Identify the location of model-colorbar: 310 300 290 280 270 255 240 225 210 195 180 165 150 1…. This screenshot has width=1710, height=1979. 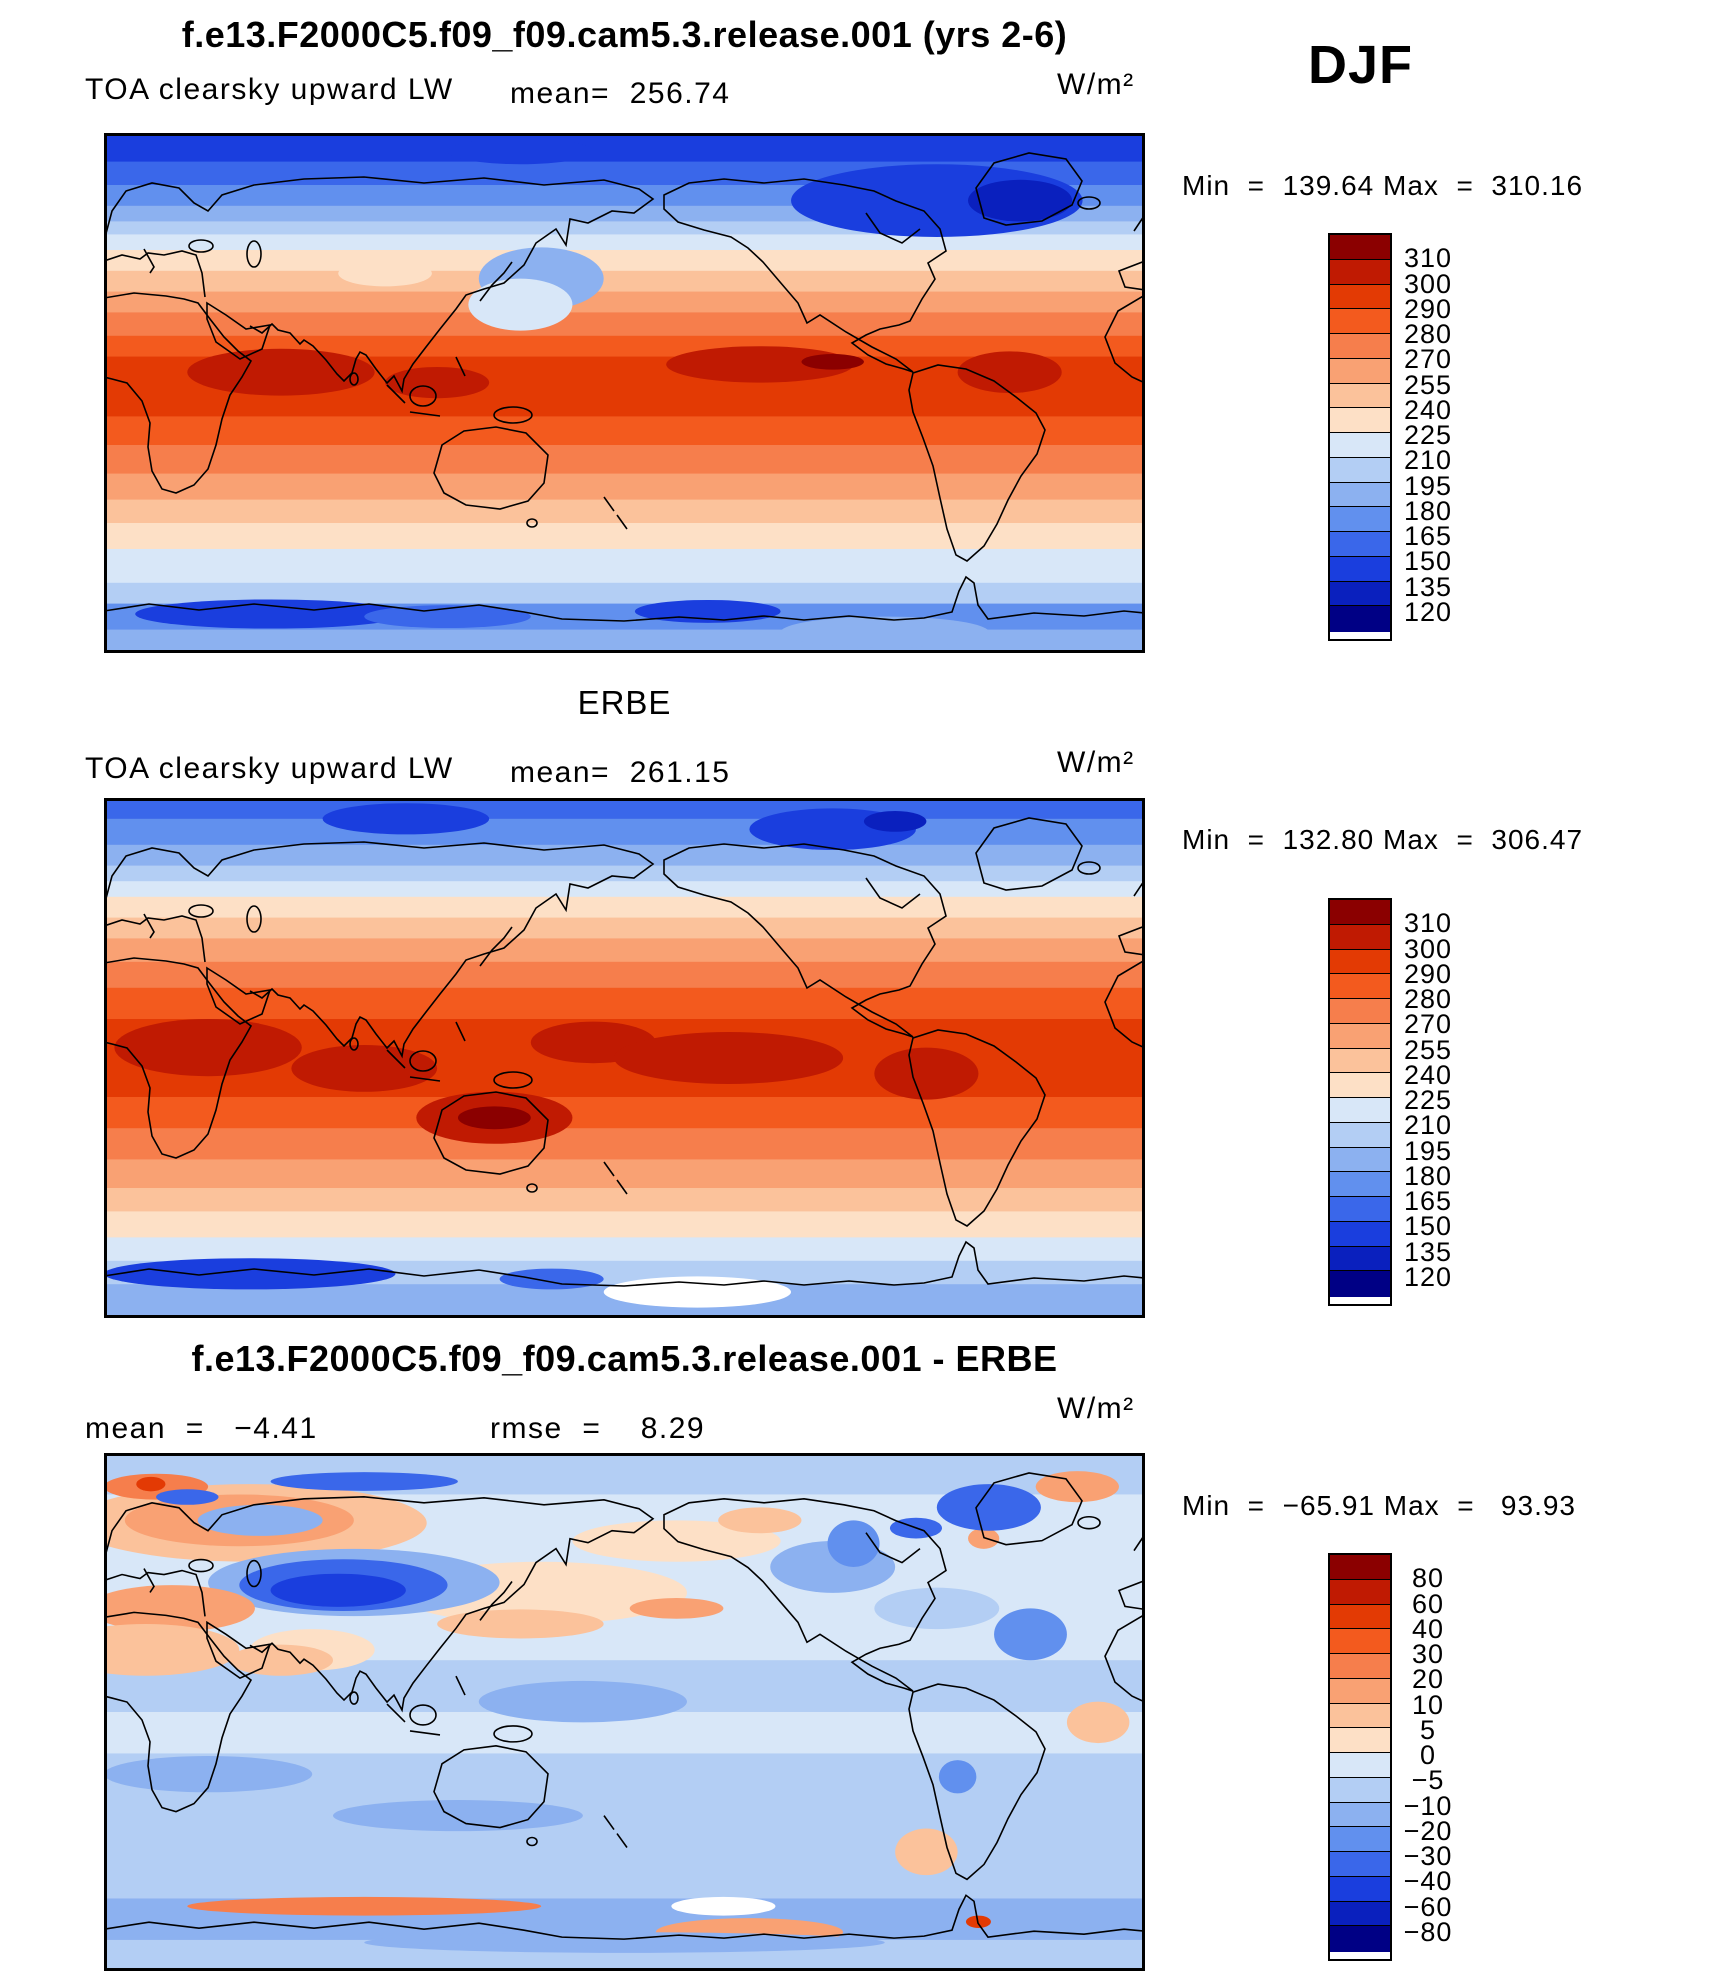
(1389, 437).